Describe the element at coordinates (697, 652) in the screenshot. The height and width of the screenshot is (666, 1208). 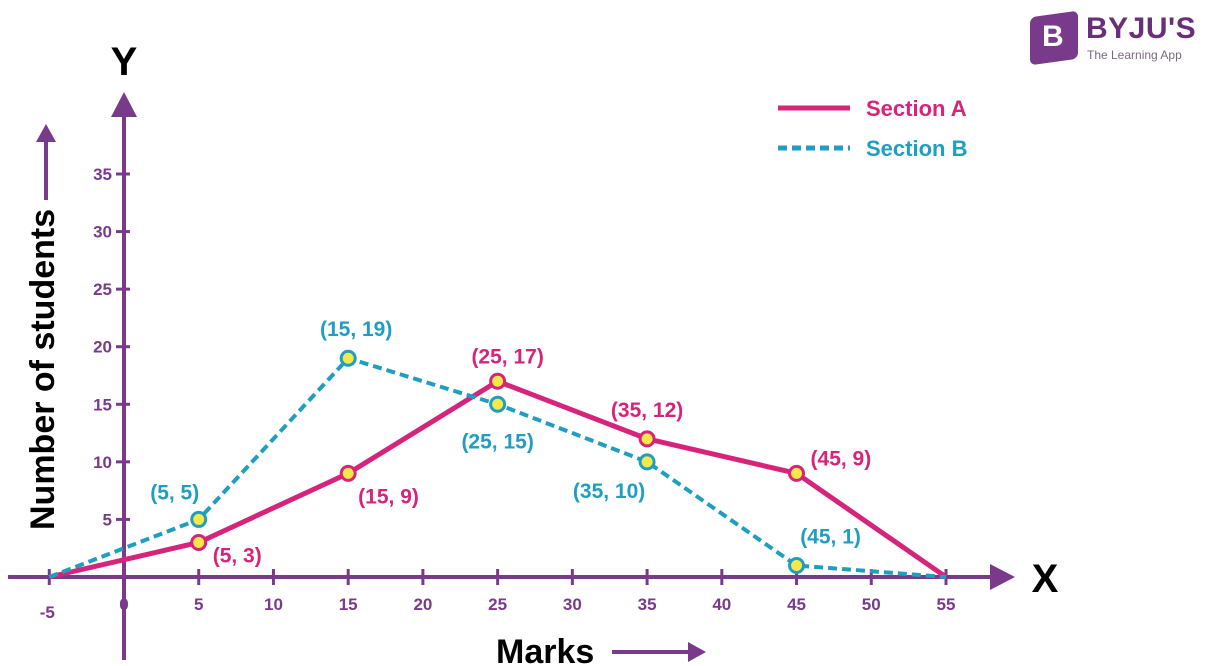
I see `x-title-arrow-head` at that location.